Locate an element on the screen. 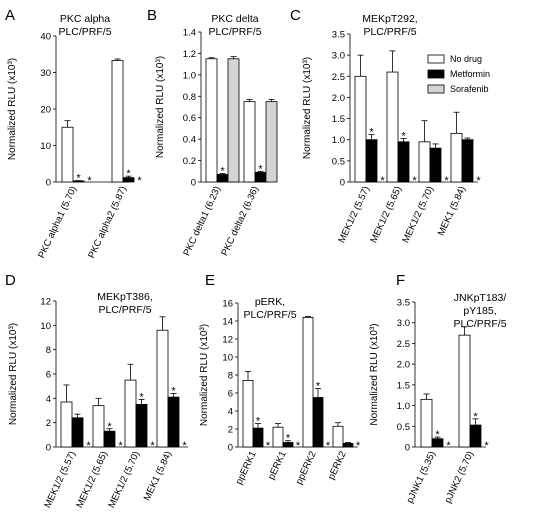  panel-letter: E is located at coordinates (210, 280).